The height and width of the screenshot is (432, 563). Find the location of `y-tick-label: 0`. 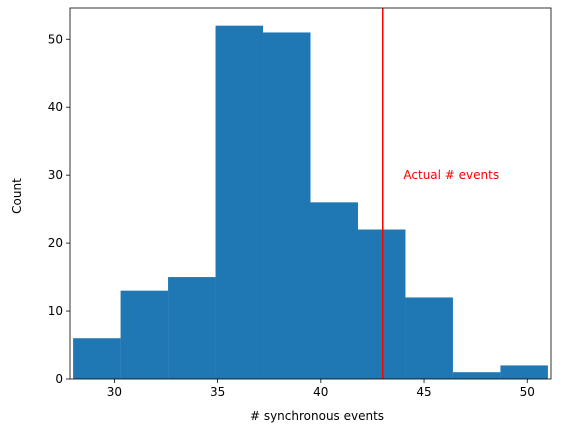

y-tick-label: 0 is located at coordinates (59, 379).